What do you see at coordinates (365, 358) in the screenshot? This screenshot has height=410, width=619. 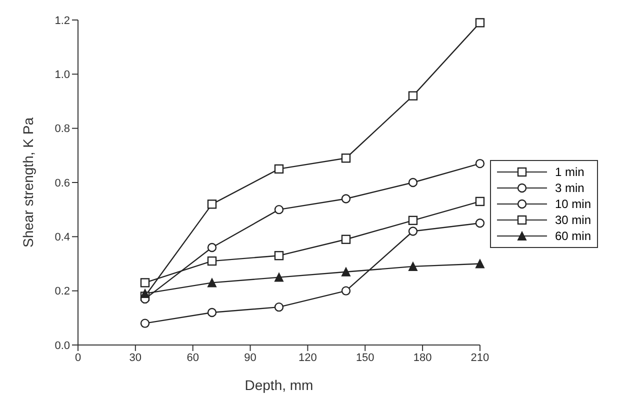 I see `x-tick-label: 150` at bounding box center [365, 358].